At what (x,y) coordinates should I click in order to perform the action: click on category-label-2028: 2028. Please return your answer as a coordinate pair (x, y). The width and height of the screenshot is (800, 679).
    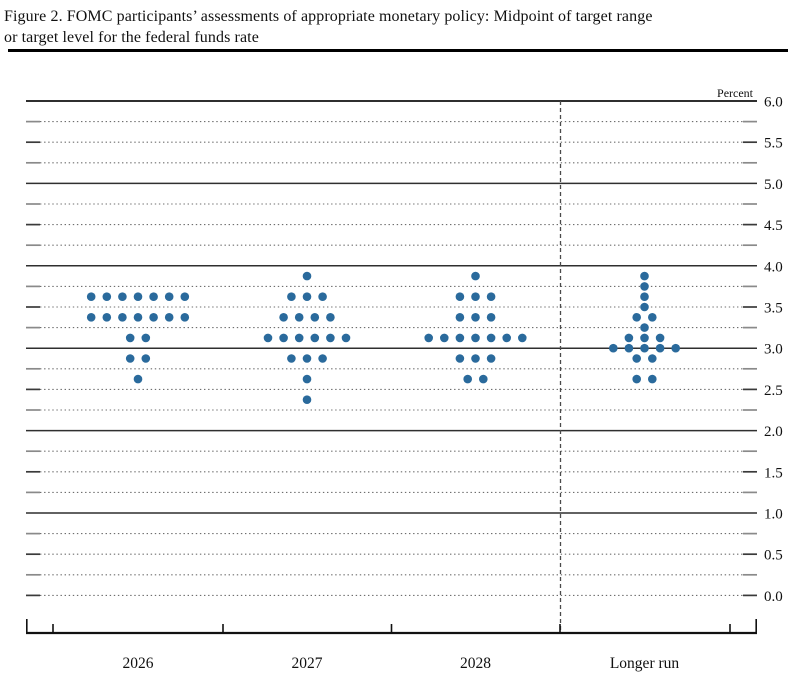
    Looking at the image, I should click on (475, 663).